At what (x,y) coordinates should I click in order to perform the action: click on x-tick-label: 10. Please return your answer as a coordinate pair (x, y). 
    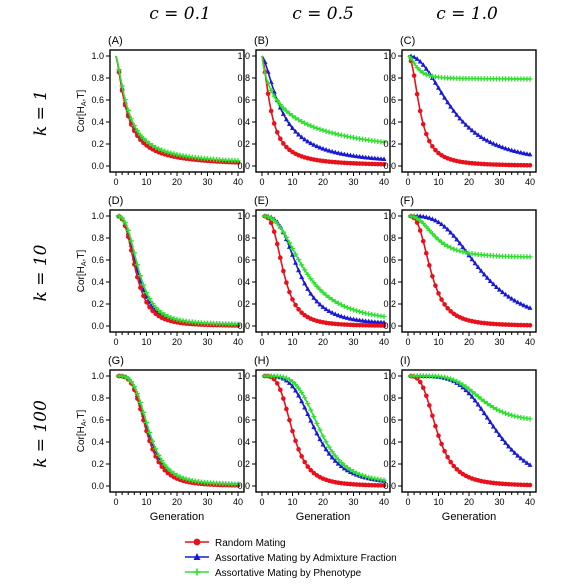
    Looking at the image, I should click on (438, 182).